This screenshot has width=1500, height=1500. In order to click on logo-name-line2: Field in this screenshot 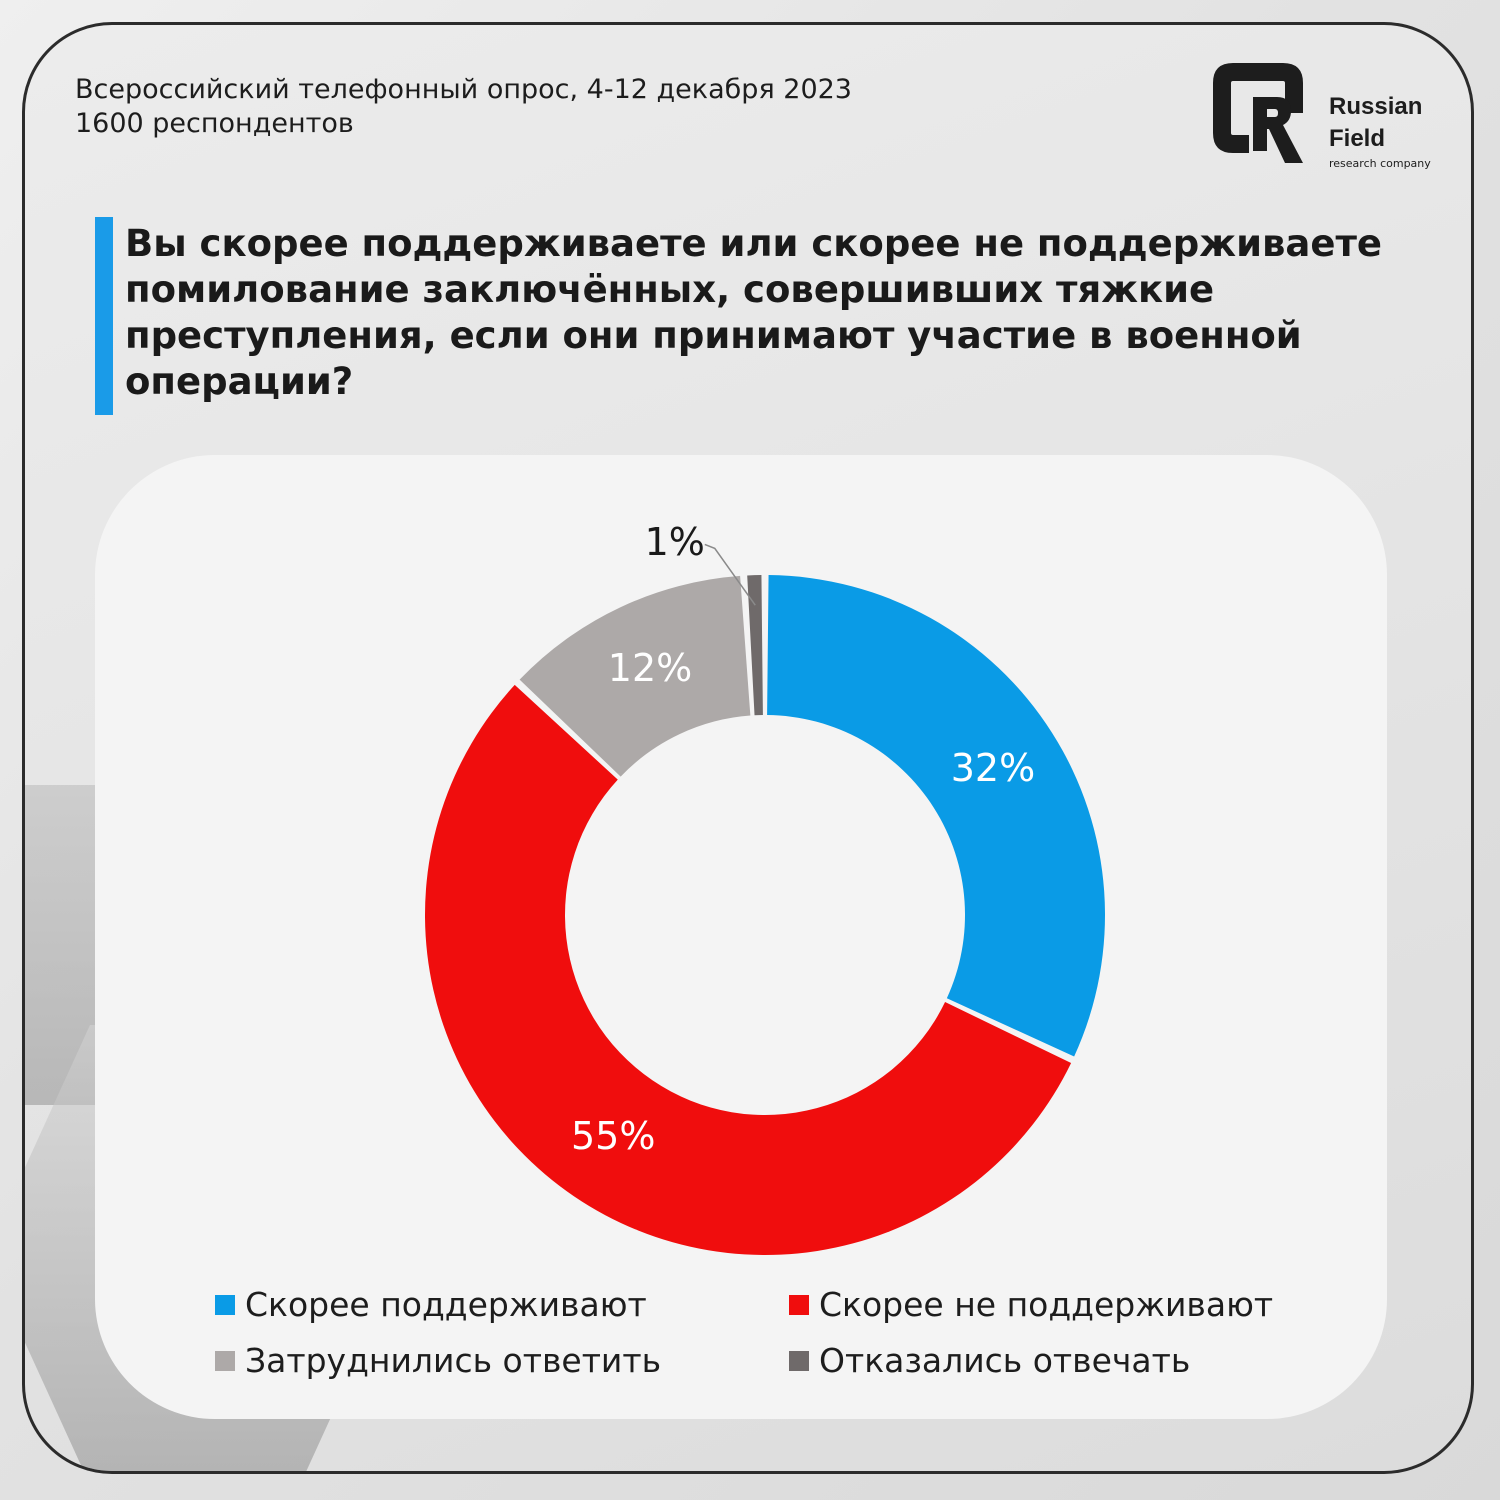, I will do `click(1357, 138)`.